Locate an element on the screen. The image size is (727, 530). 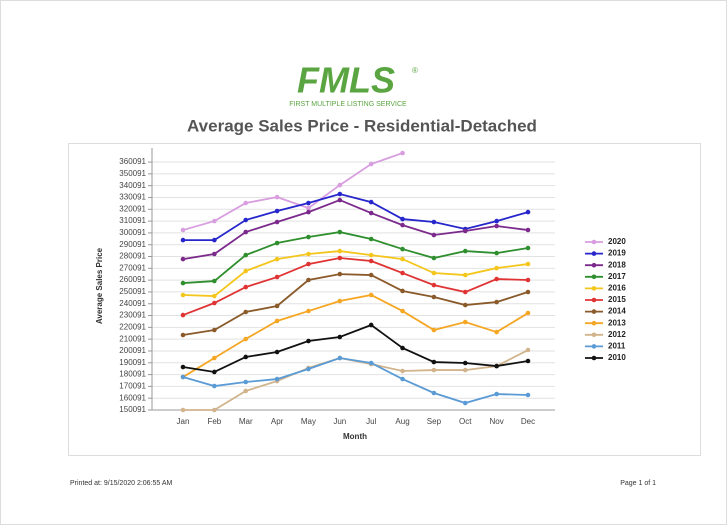
x-tick-label: Apr is located at coordinates (277, 421).